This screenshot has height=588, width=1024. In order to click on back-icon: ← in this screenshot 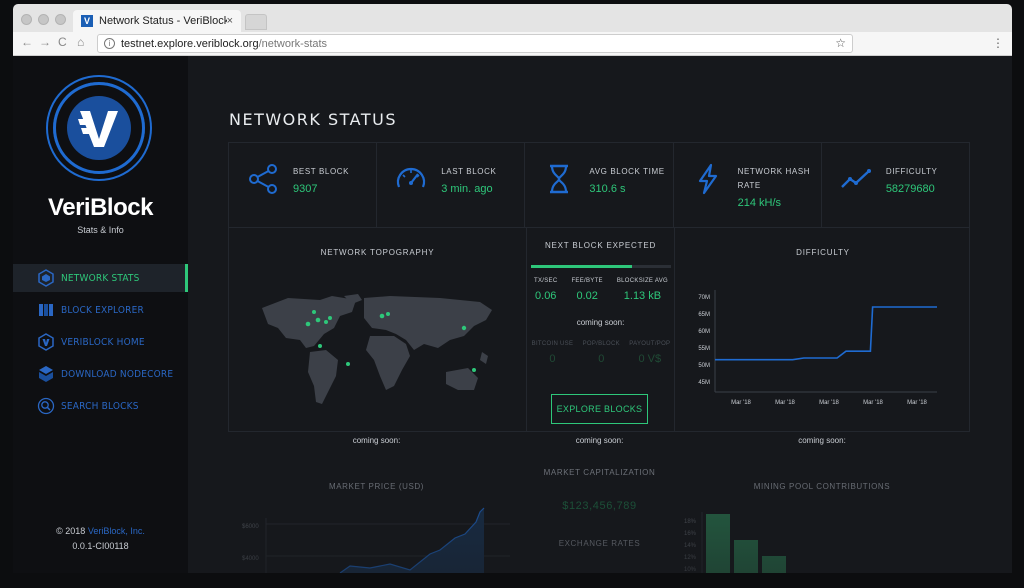, I will do `click(27, 42)`.